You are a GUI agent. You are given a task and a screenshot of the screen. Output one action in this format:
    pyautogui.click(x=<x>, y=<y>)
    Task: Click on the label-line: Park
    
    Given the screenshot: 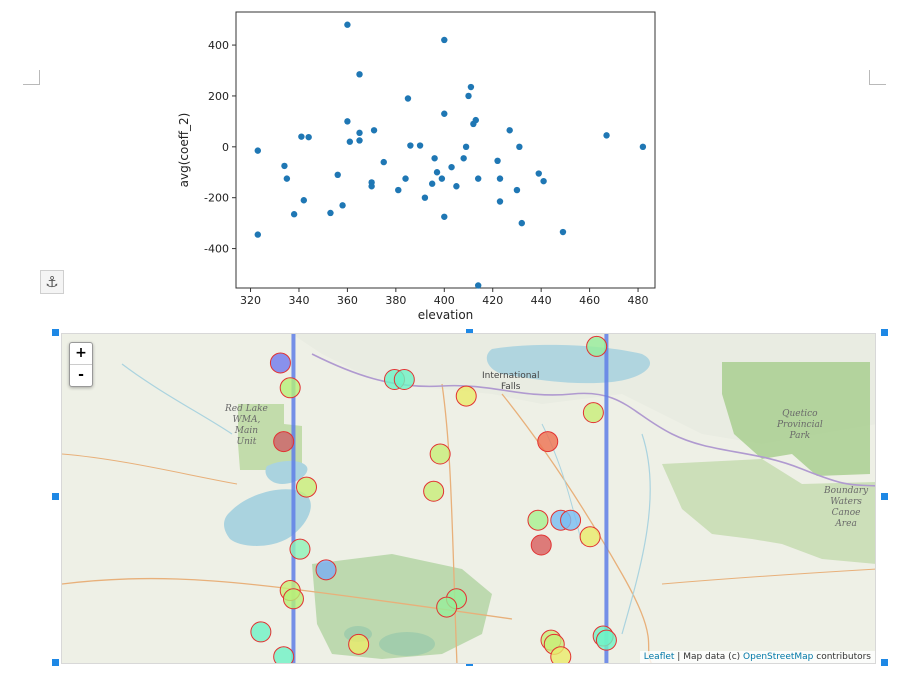 What is the action you would take?
    pyautogui.click(x=800, y=436)
    